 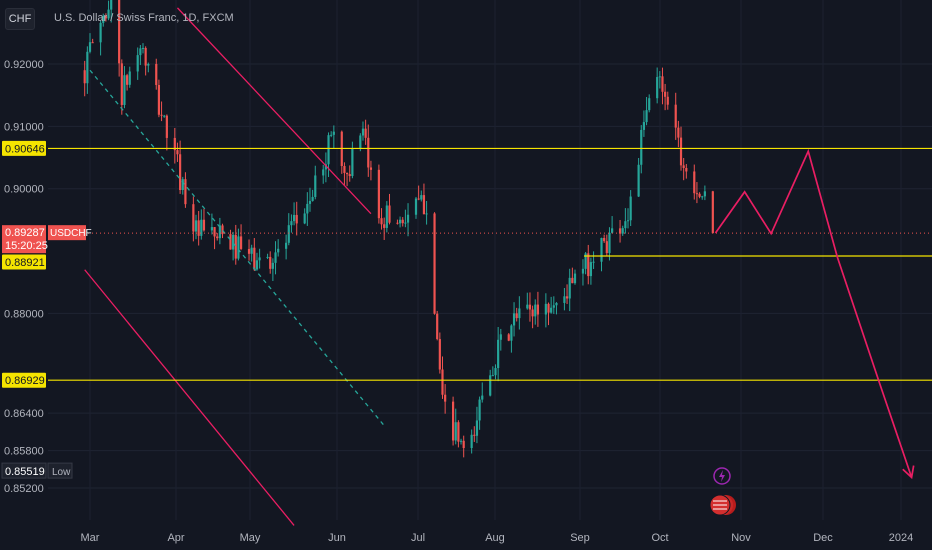 What do you see at coordinates (659, 538) in the screenshot?
I see `x-tick-label: Oct` at bounding box center [659, 538].